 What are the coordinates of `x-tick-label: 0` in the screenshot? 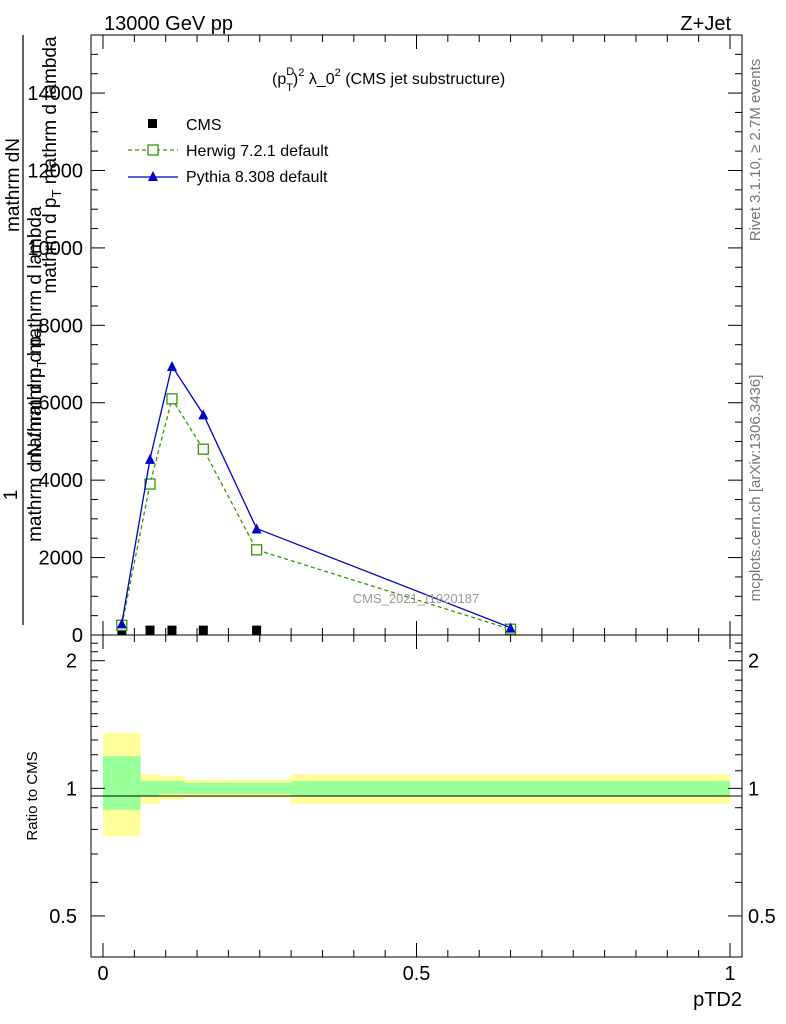 It's located at (102, 974).